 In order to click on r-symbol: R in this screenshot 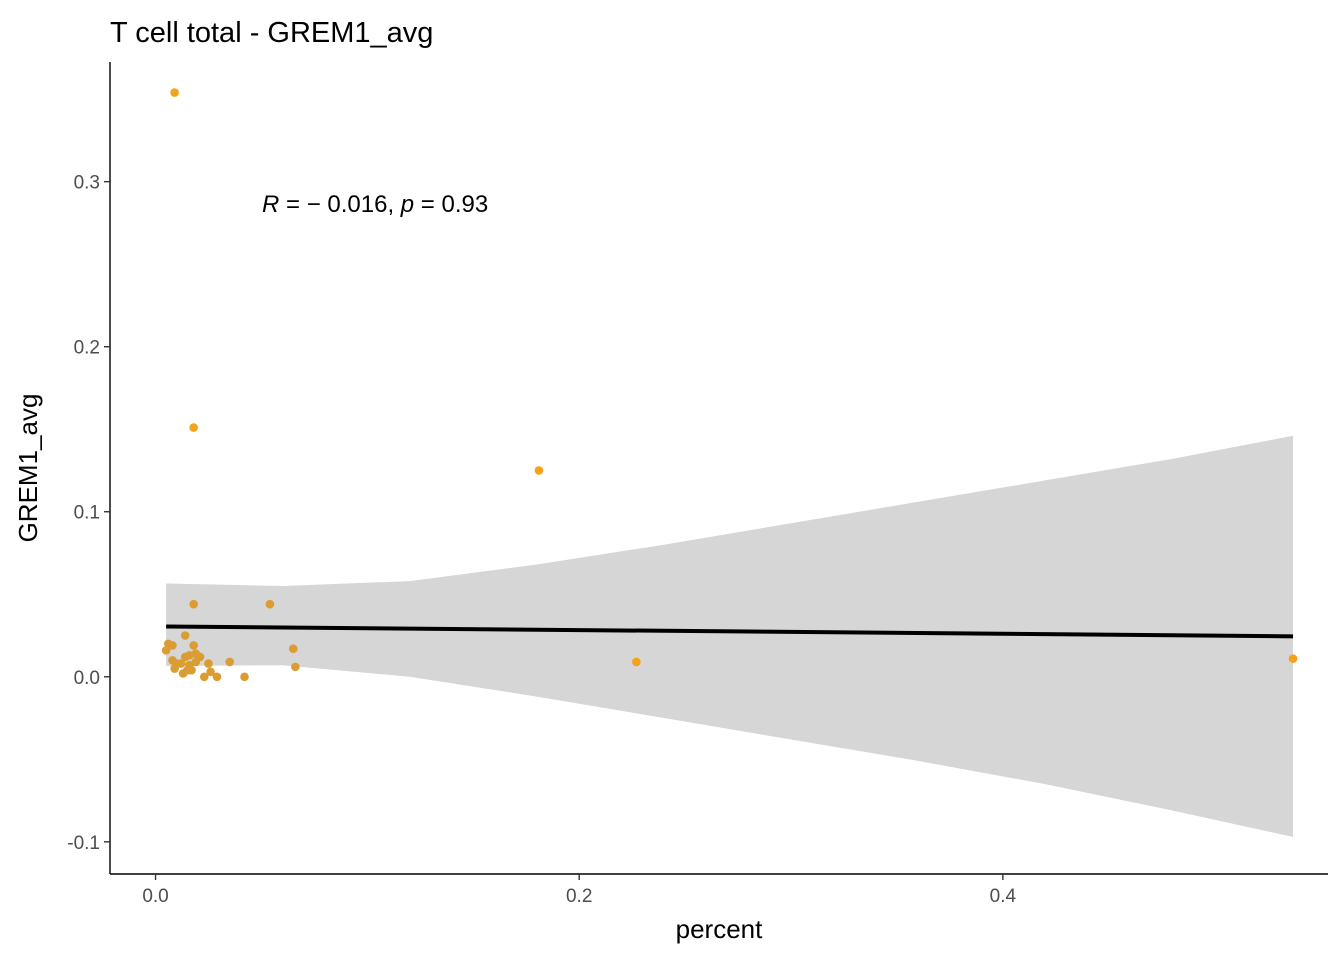, I will do `click(270, 204)`.